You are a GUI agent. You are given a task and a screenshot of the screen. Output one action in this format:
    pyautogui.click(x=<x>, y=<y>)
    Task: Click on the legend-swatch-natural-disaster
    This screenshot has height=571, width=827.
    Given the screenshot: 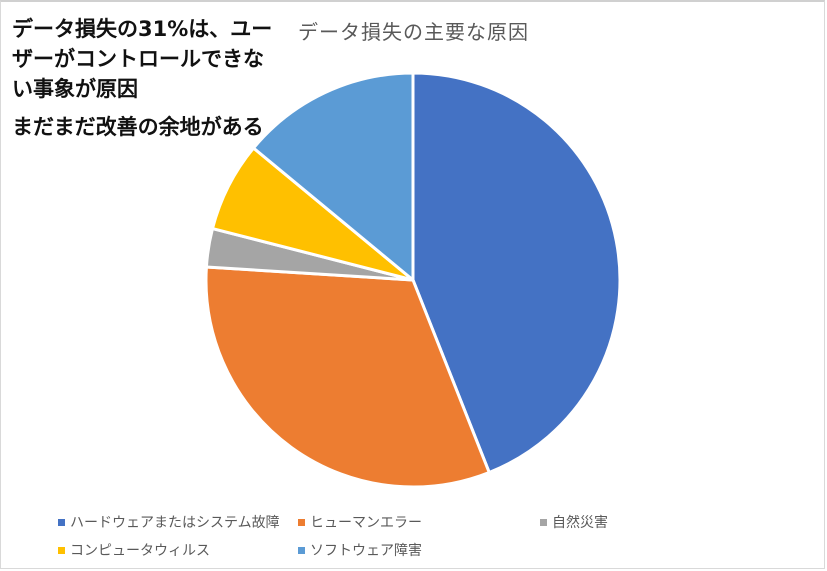 What is the action you would take?
    pyautogui.click(x=543, y=522)
    